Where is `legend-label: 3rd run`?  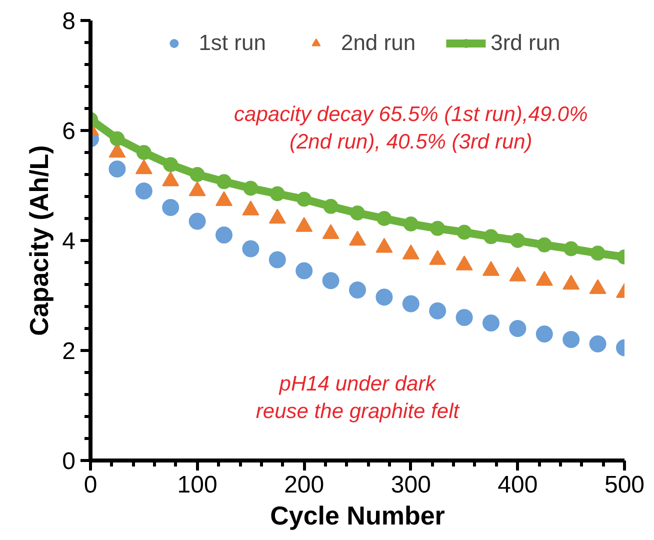 legend-label: 3rd run is located at coordinates (525, 43).